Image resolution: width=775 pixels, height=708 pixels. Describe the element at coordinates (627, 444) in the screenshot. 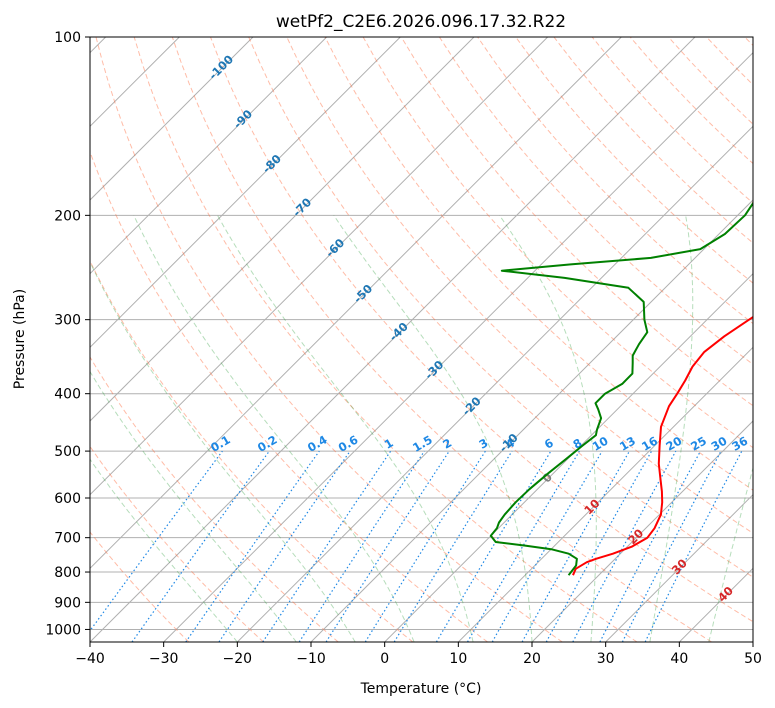

I see `mixing-ratio-label: 13` at that location.